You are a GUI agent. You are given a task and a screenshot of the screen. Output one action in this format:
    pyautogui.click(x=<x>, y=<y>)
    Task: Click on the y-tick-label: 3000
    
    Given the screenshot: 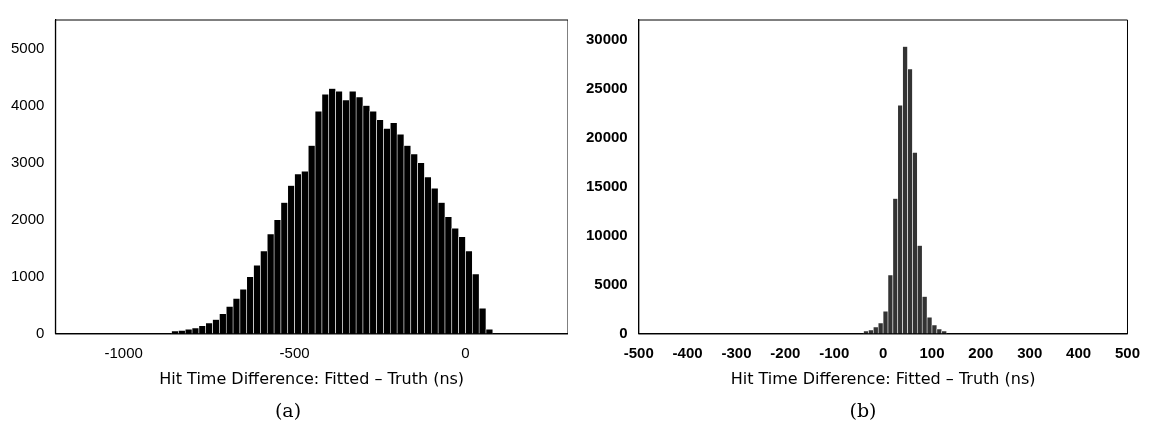 What is the action you would take?
    pyautogui.click(x=27, y=161)
    